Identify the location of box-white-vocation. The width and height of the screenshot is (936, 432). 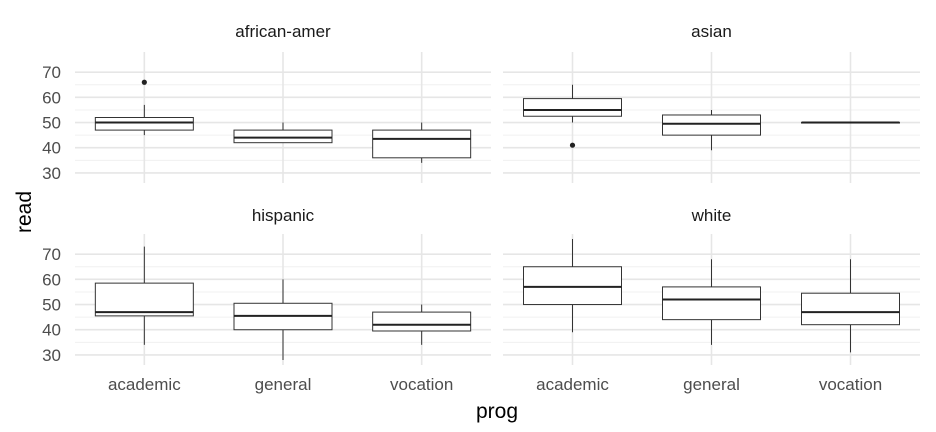
(850, 306).